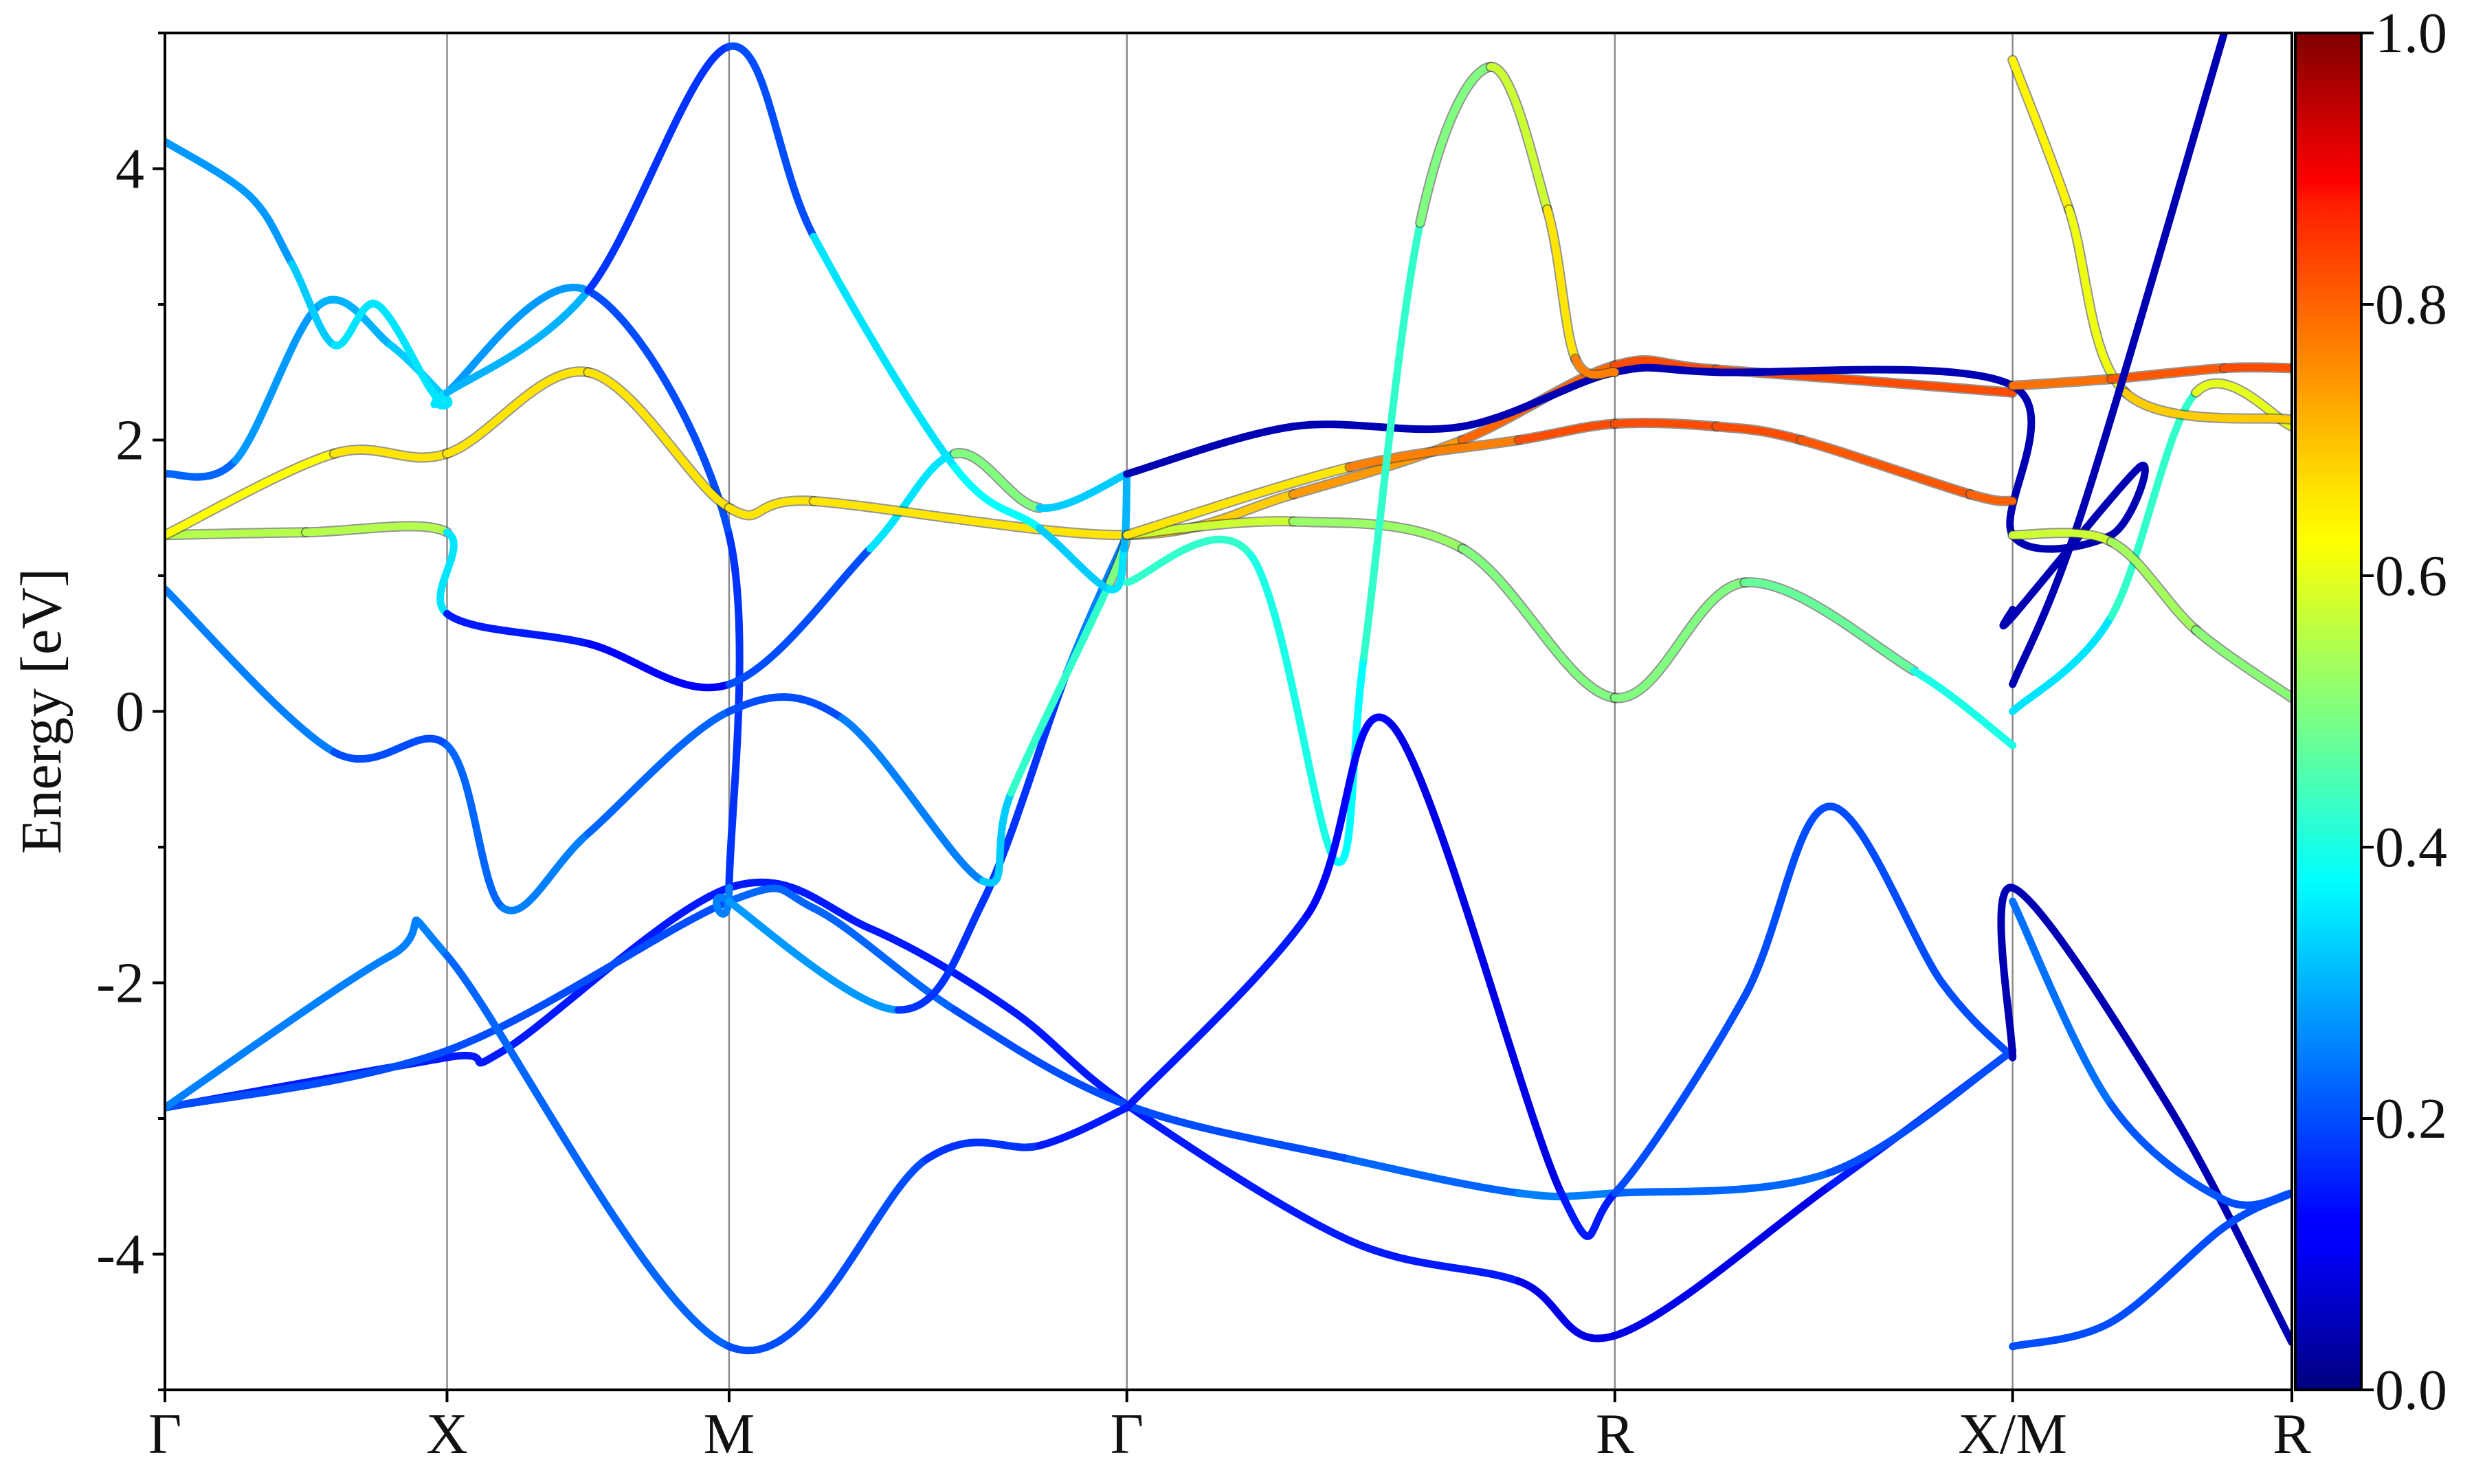  Describe the element at coordinates (447, 1434) in the screenshot. I see `x-tick-label: X` at that location.